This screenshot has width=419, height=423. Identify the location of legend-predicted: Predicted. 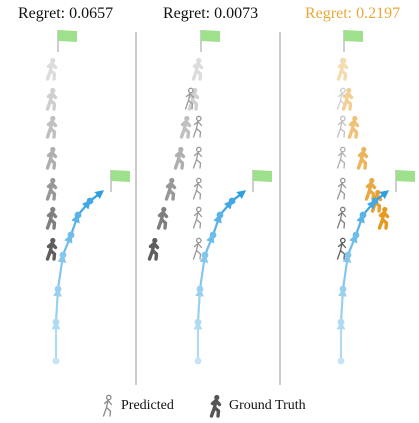
(136, 406).